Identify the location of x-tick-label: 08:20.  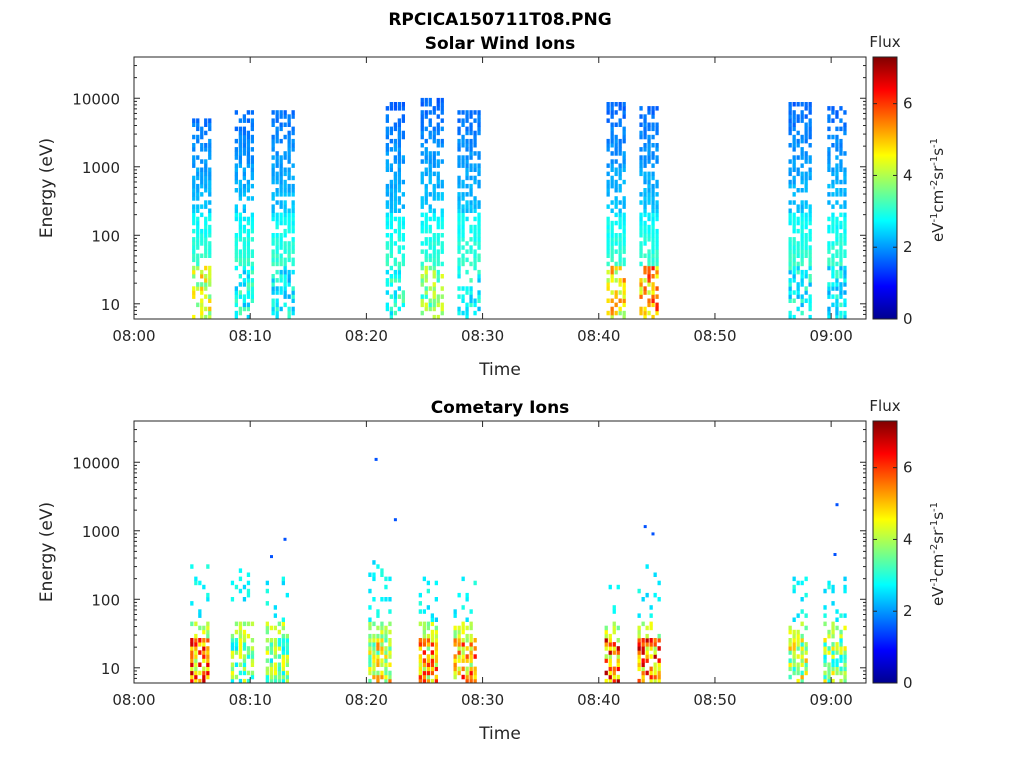
(366, 700).